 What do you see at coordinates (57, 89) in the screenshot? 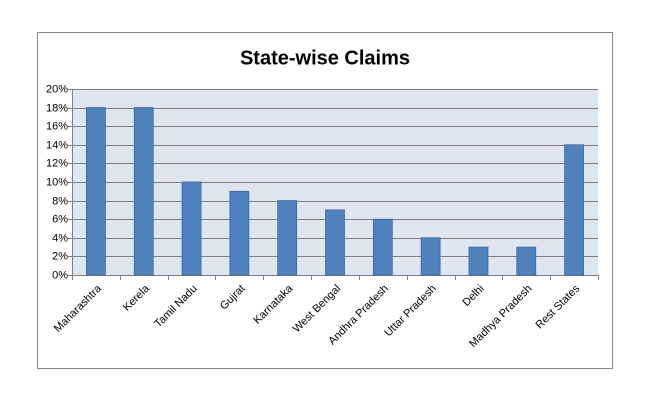
I see `y-tick-label: 20%` at bounding box center [57, 89].